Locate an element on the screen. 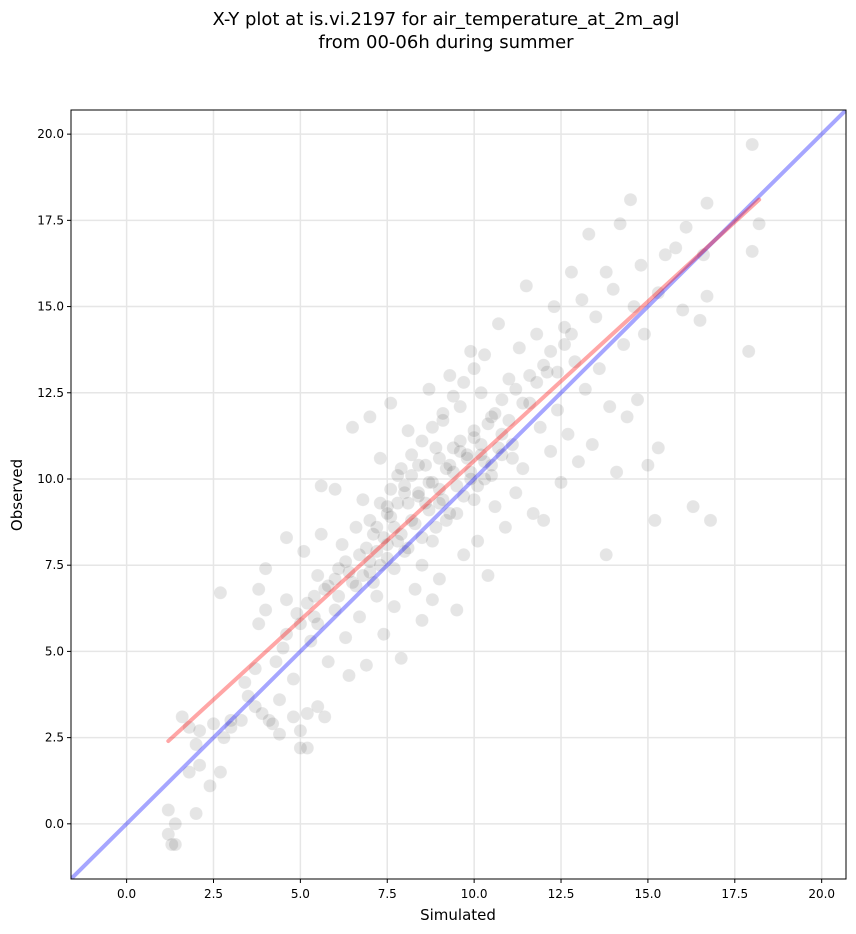 The image size is (856, 934). y-tick-label: 7.5 is located at coordinates (54, 565).